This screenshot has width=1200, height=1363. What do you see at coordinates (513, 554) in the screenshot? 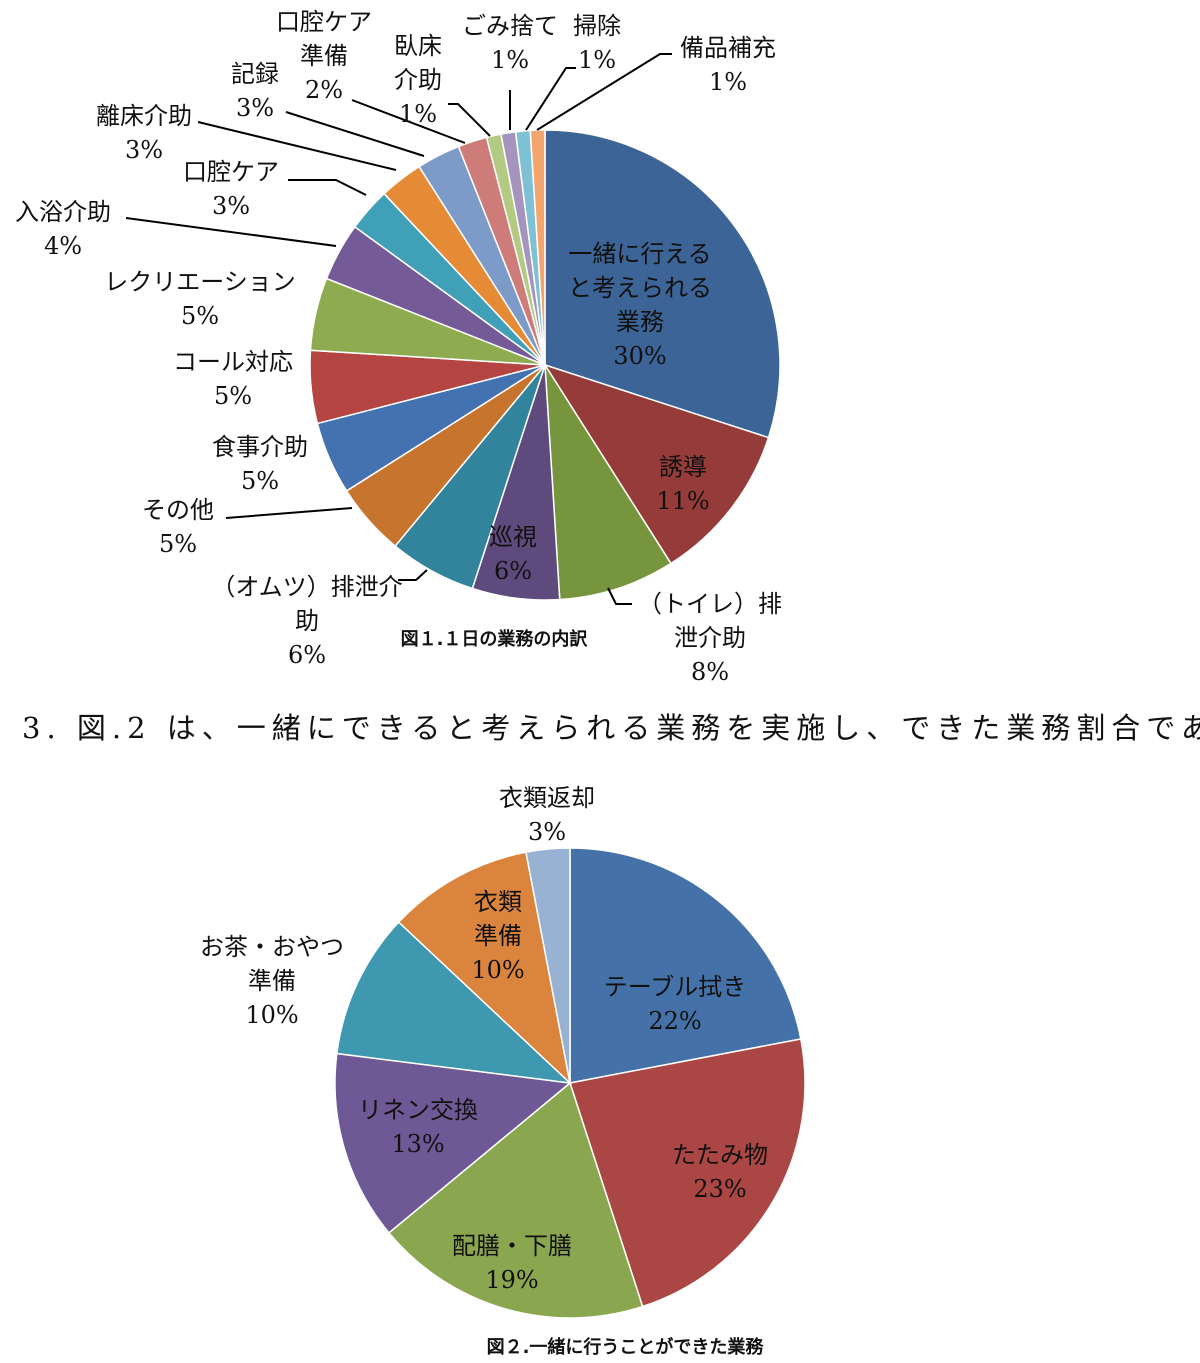
I see `slice-label: 巡視 6%` at bounding box center [513, 554].